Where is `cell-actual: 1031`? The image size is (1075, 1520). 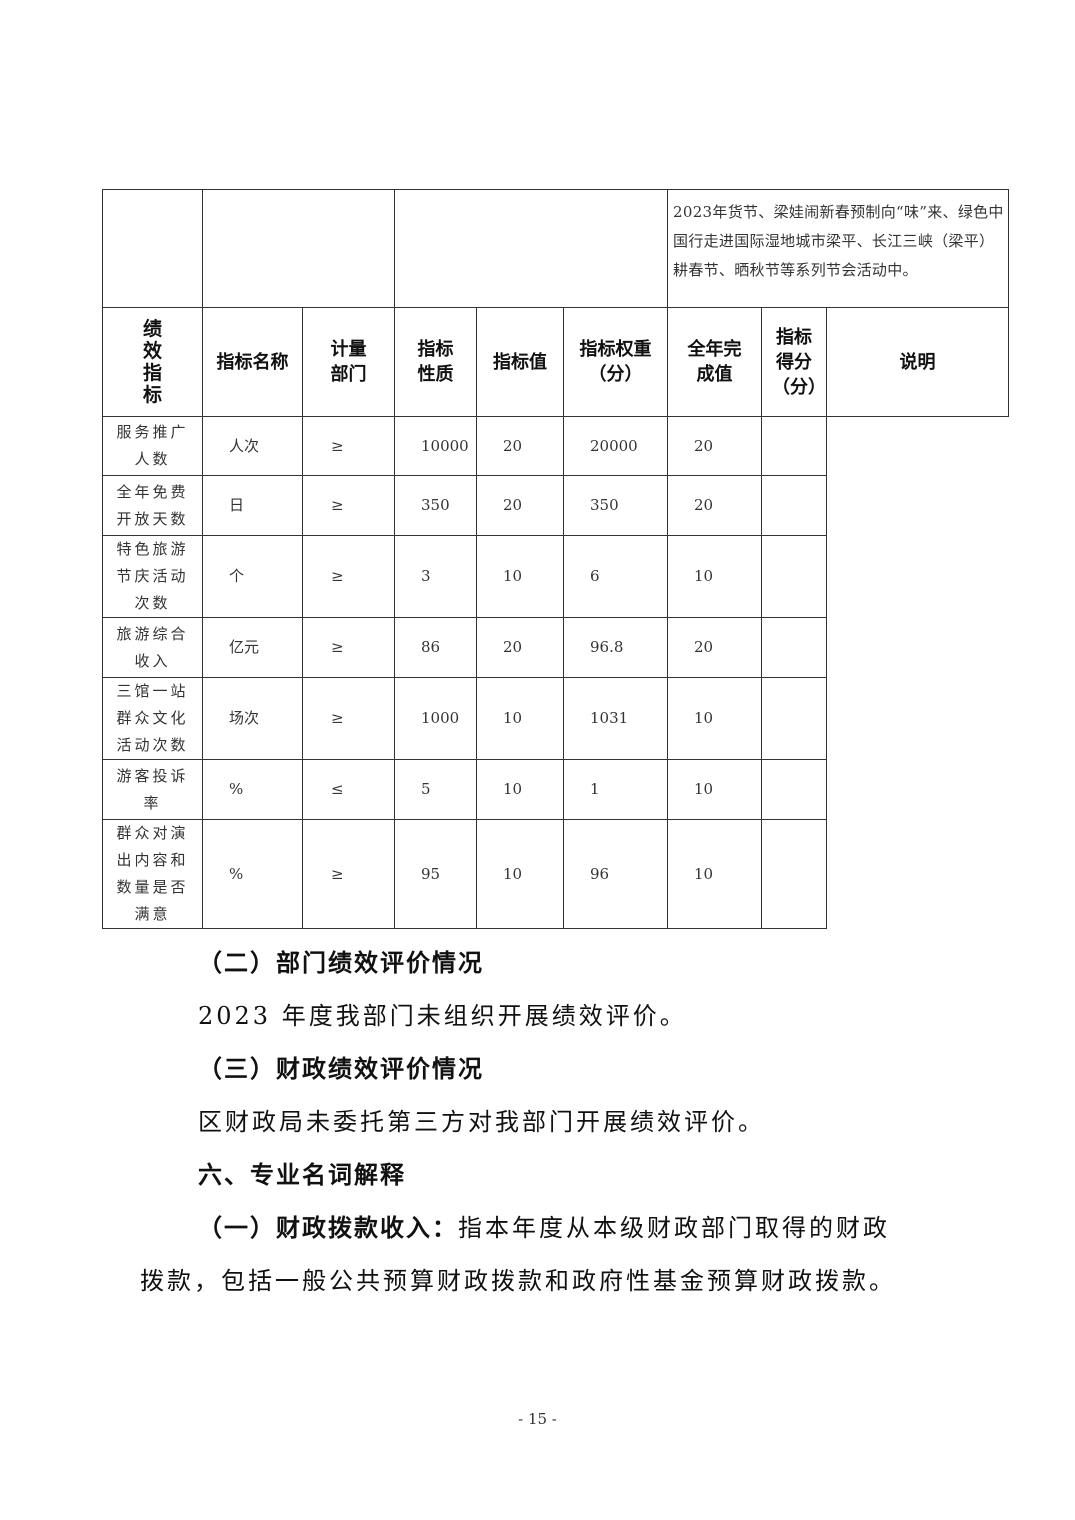 cell-actual: 1031 is located at coordinates (615, 718).